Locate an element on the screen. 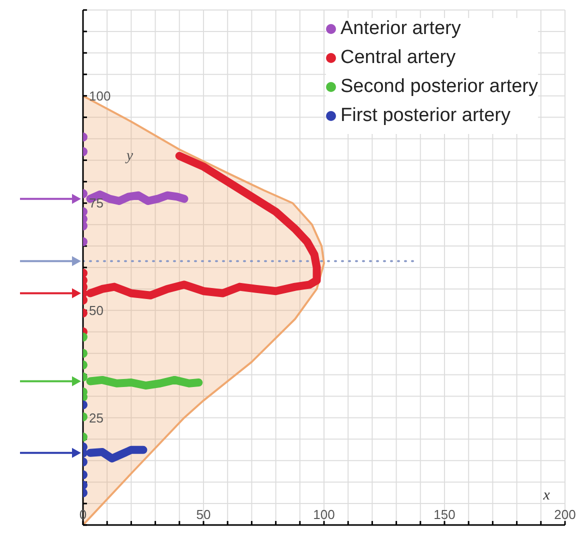 The width and height of the screenshot is (578, 538). x-tick-label: 50 is located at coordinates (203, 514).